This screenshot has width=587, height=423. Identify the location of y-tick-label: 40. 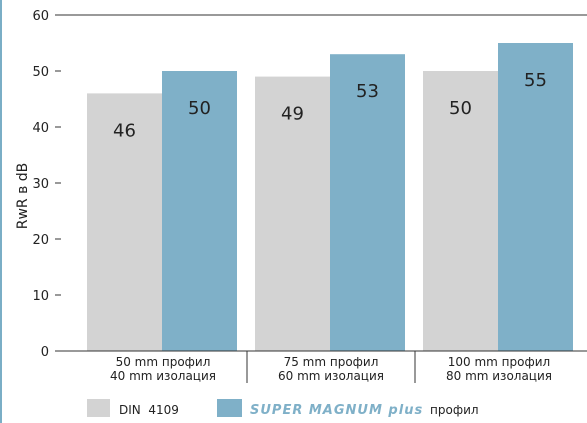
(40, 128).